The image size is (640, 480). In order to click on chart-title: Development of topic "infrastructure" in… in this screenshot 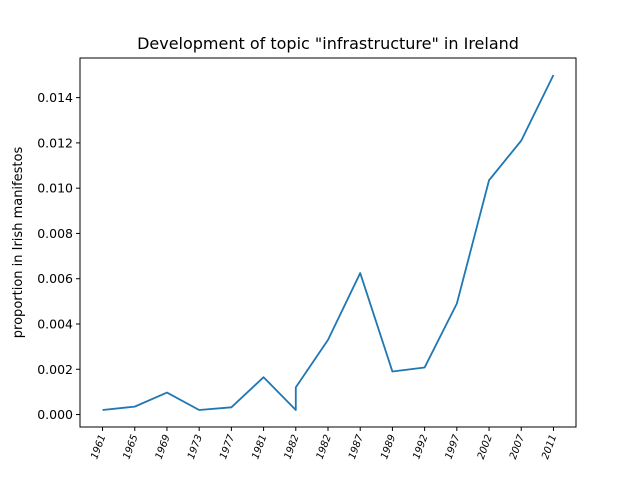, I will do `click(328, 43)`.